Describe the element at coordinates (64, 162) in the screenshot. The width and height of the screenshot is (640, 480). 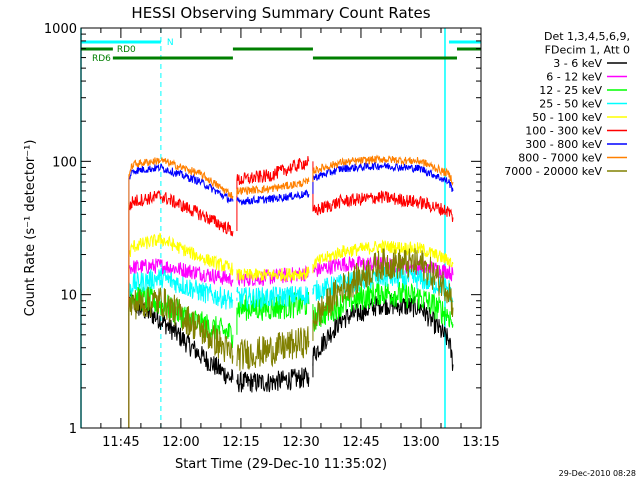
I see `y-tick-label: 100` at that location.